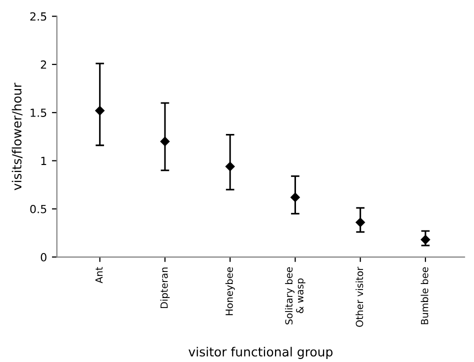 The image size is (474, 362). What do you see at coordinates (38, 112) in the screenshot?
I see `y-tick-label: 1.5` at bounding box center [38, 112].